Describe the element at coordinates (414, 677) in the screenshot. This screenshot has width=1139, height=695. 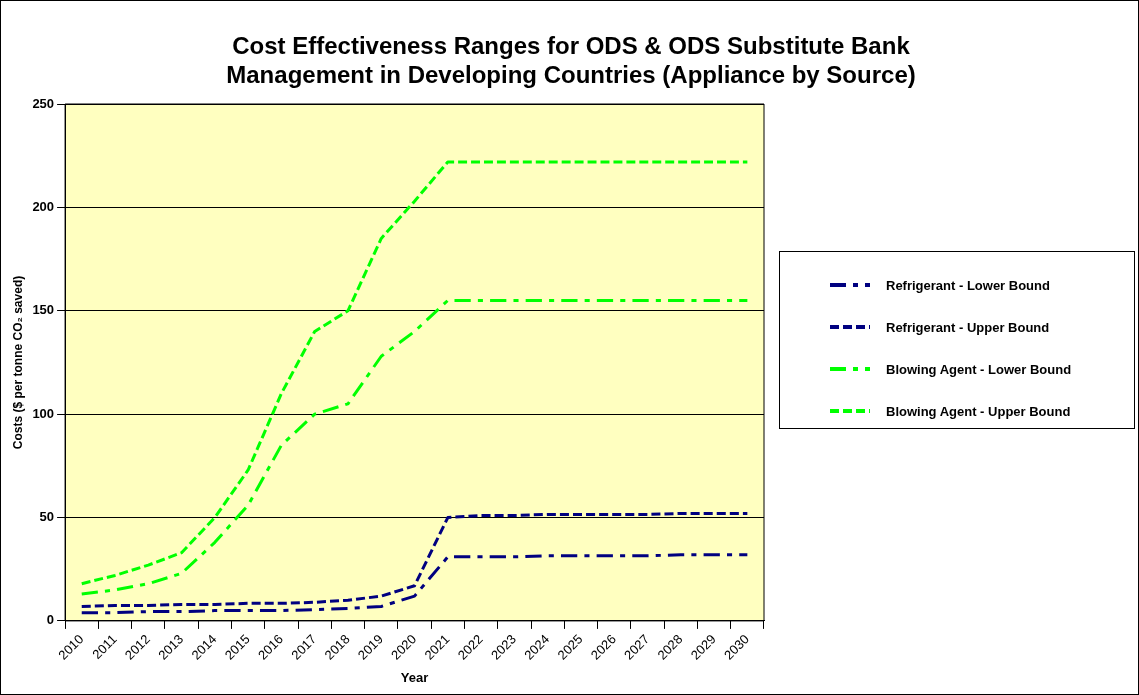
I see `x-axis-title: Year` at that location.